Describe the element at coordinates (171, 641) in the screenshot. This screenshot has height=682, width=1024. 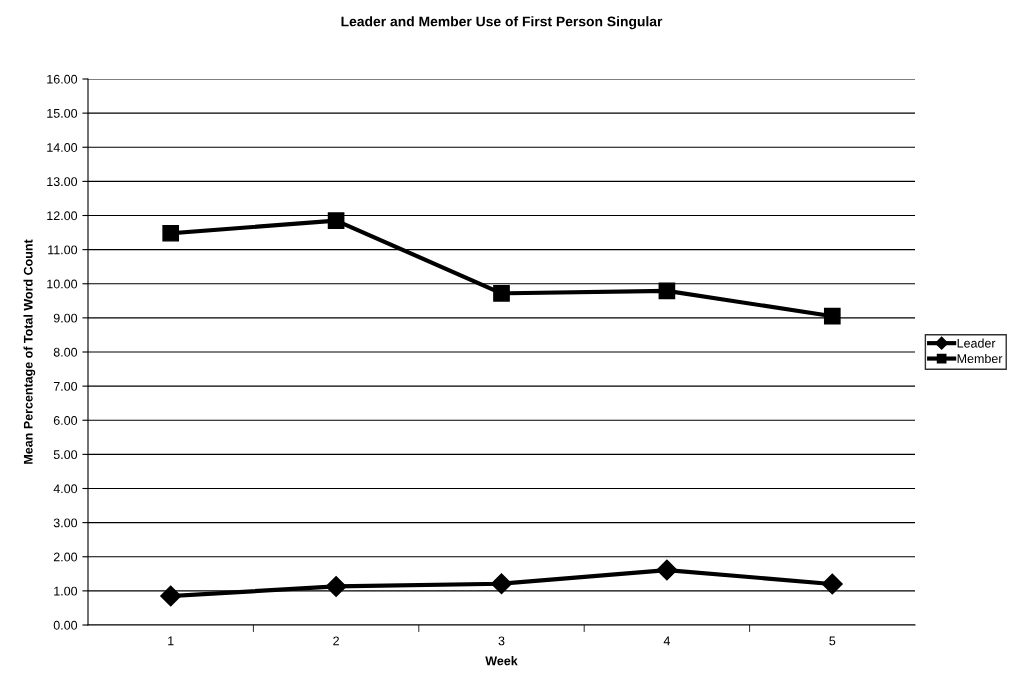
I see `x-tick-label: 1` at that location.